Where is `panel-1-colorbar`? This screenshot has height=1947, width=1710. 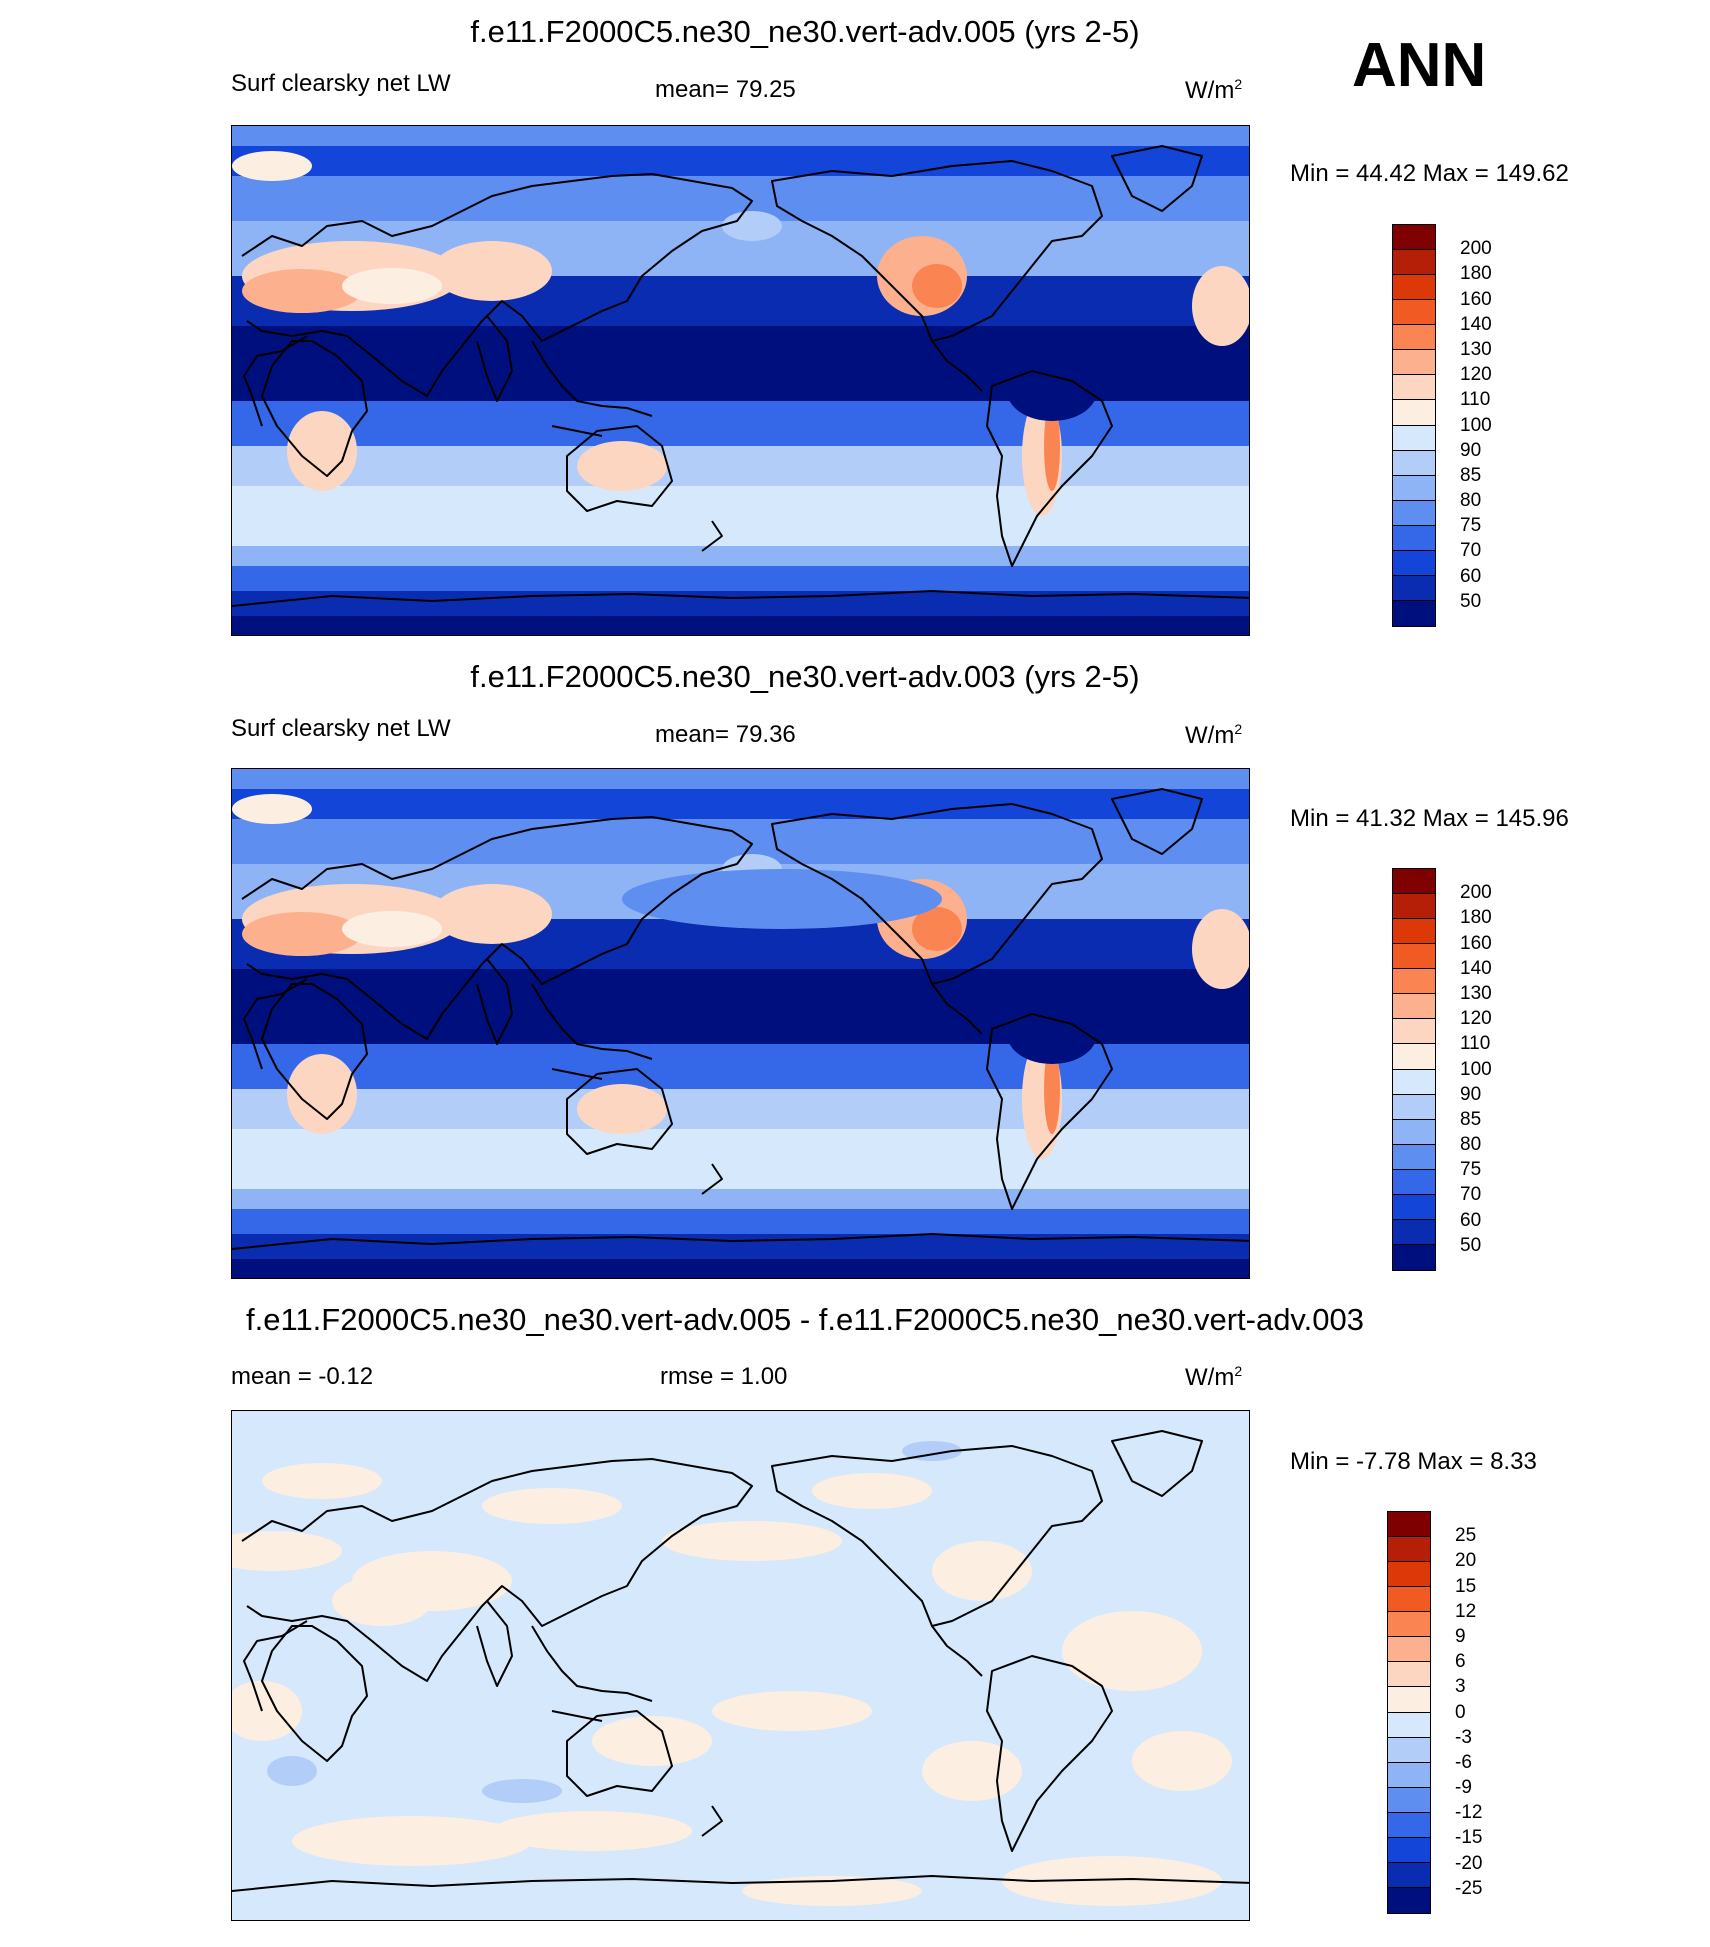
panel-1-colorbar is located at coordinates (1414, 425).